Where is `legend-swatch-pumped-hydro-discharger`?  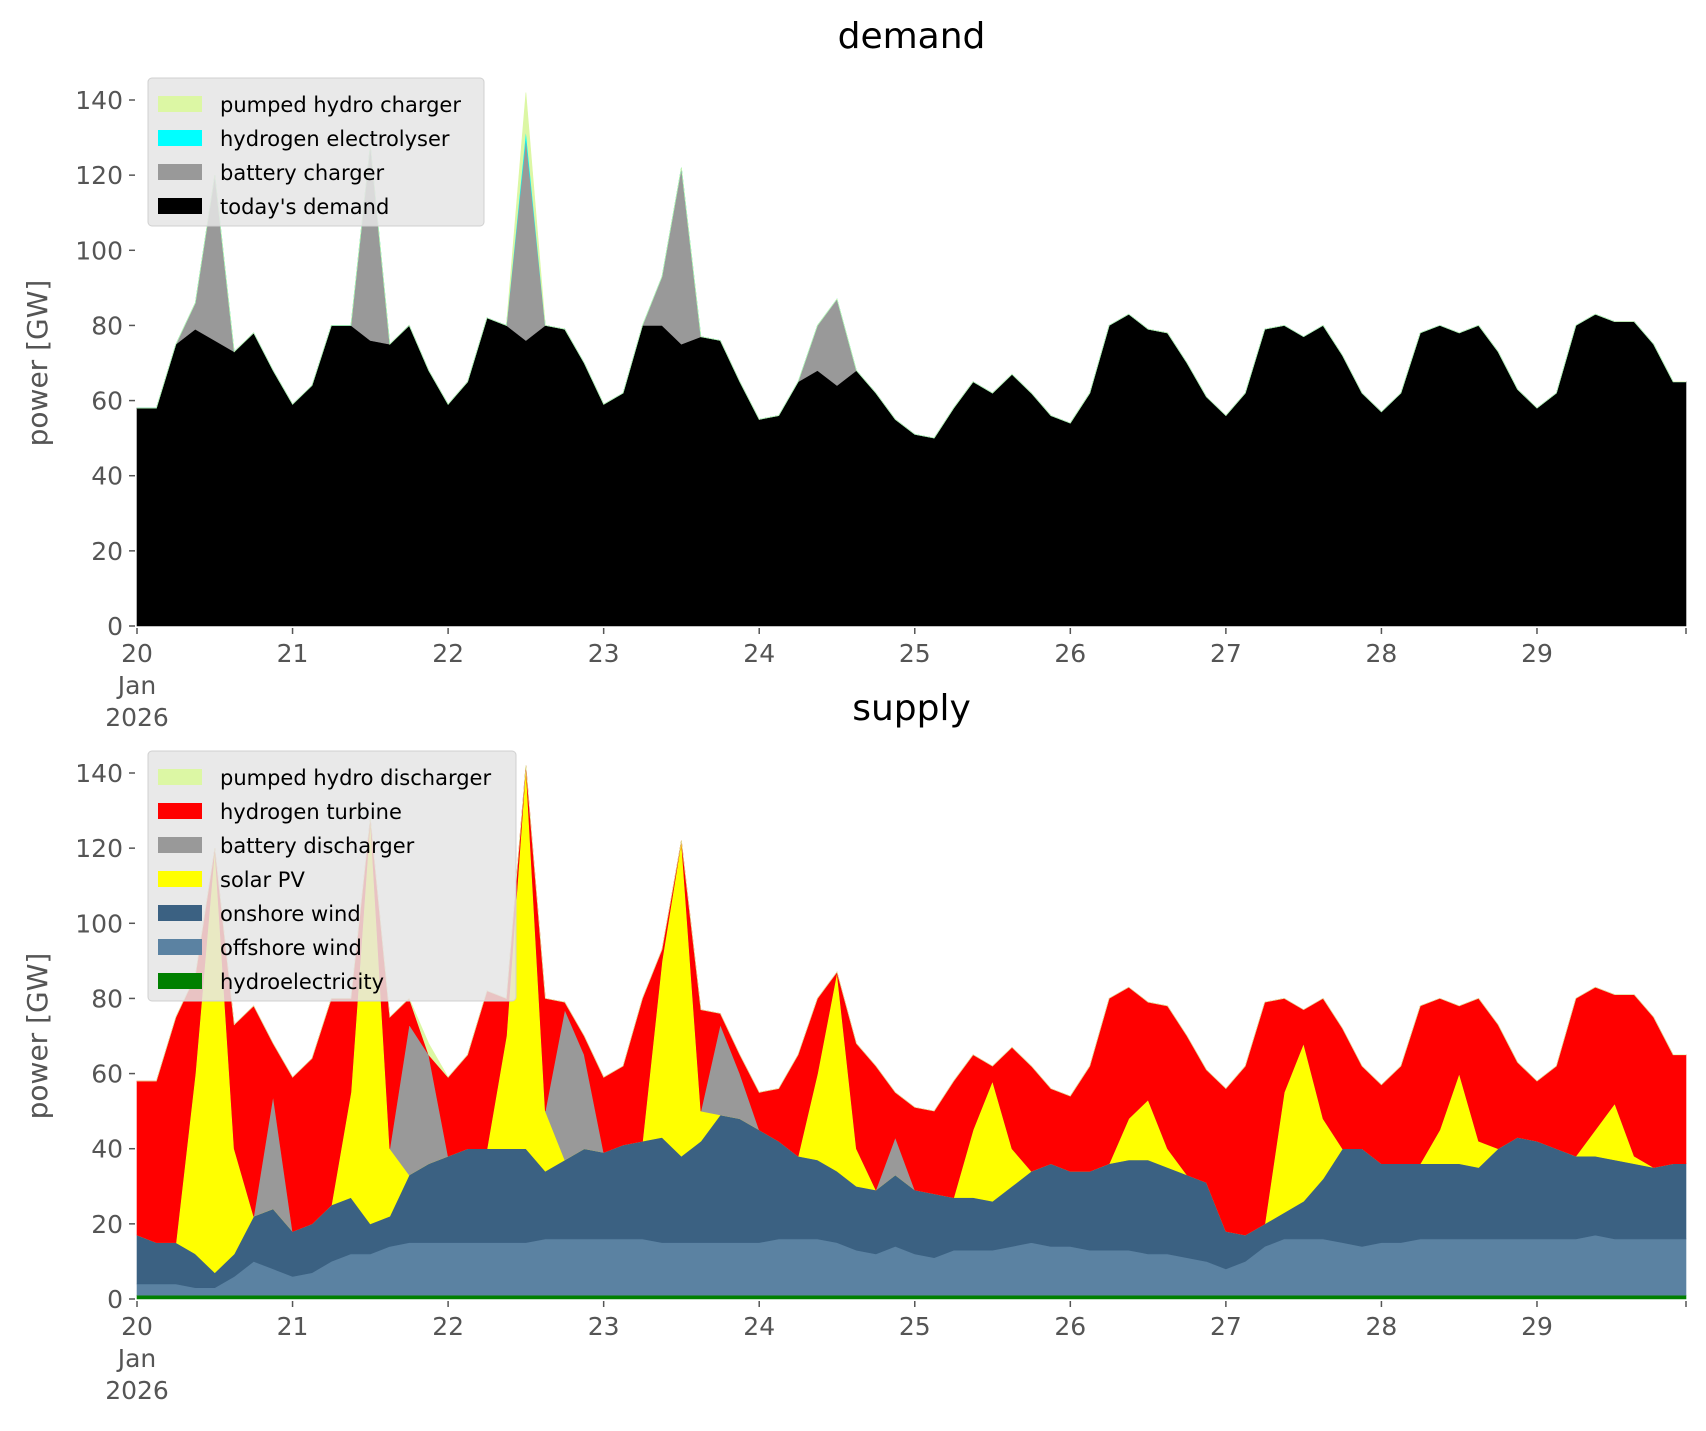 legend-swatch-pumped-hydro-discharger is located at coordinates (180, 777).